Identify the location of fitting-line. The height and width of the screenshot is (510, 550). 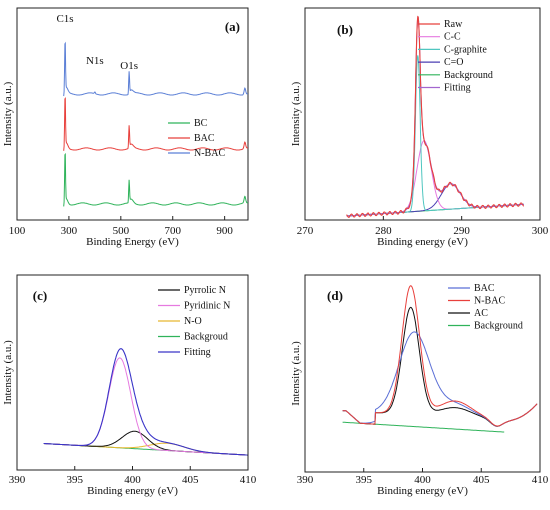
(145, 402).